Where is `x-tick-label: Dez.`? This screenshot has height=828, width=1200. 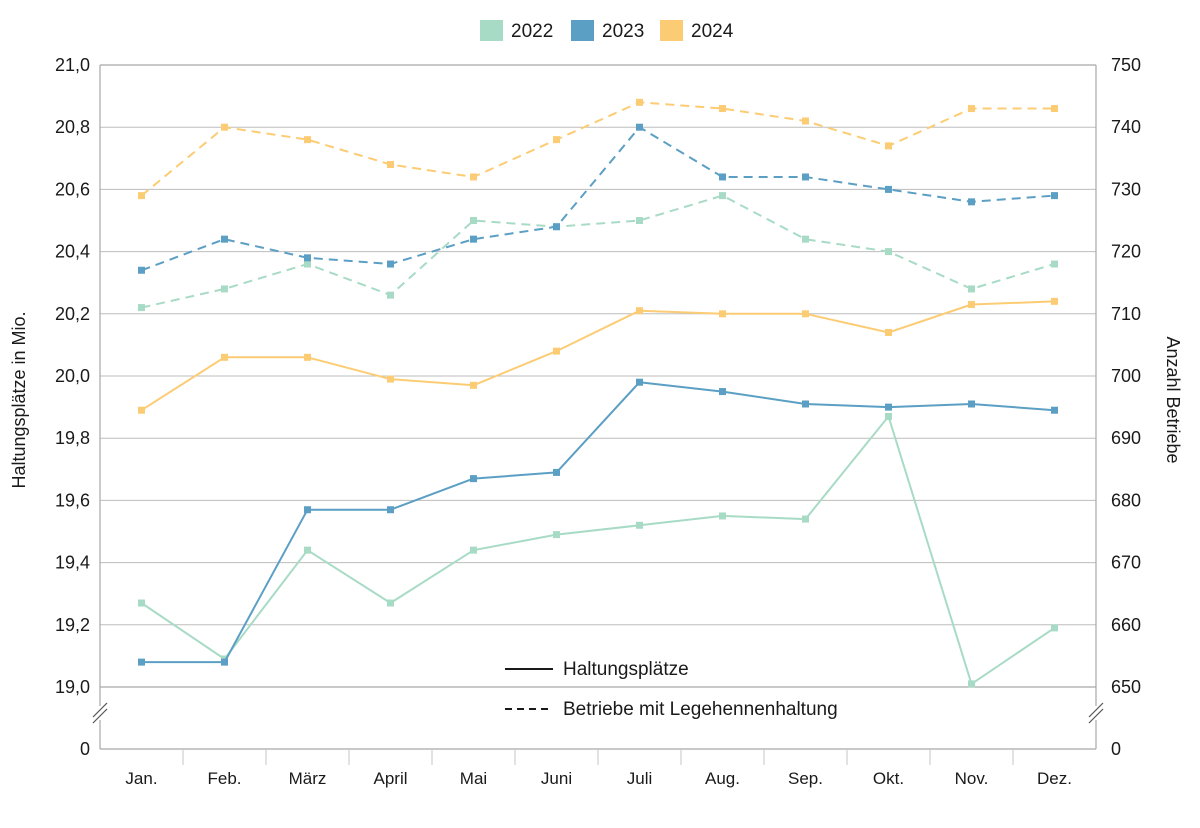
x-tick-label: Dez. is located at coordinates (1054, 778).